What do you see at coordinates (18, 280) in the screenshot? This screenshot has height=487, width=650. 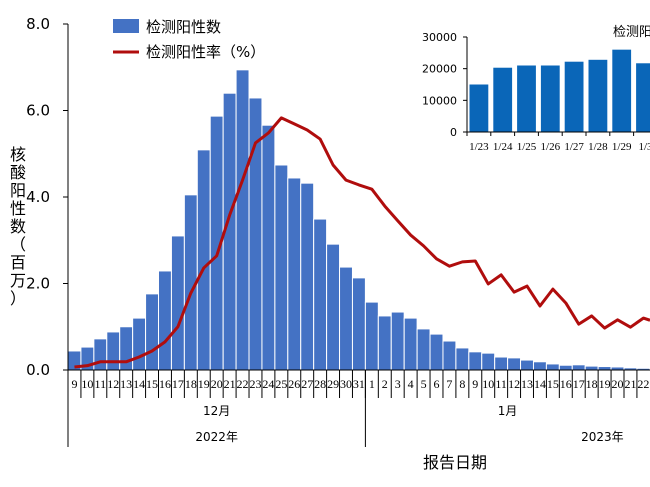 I see `y-axis-title-char: 万` at bounding box center [18, 280].